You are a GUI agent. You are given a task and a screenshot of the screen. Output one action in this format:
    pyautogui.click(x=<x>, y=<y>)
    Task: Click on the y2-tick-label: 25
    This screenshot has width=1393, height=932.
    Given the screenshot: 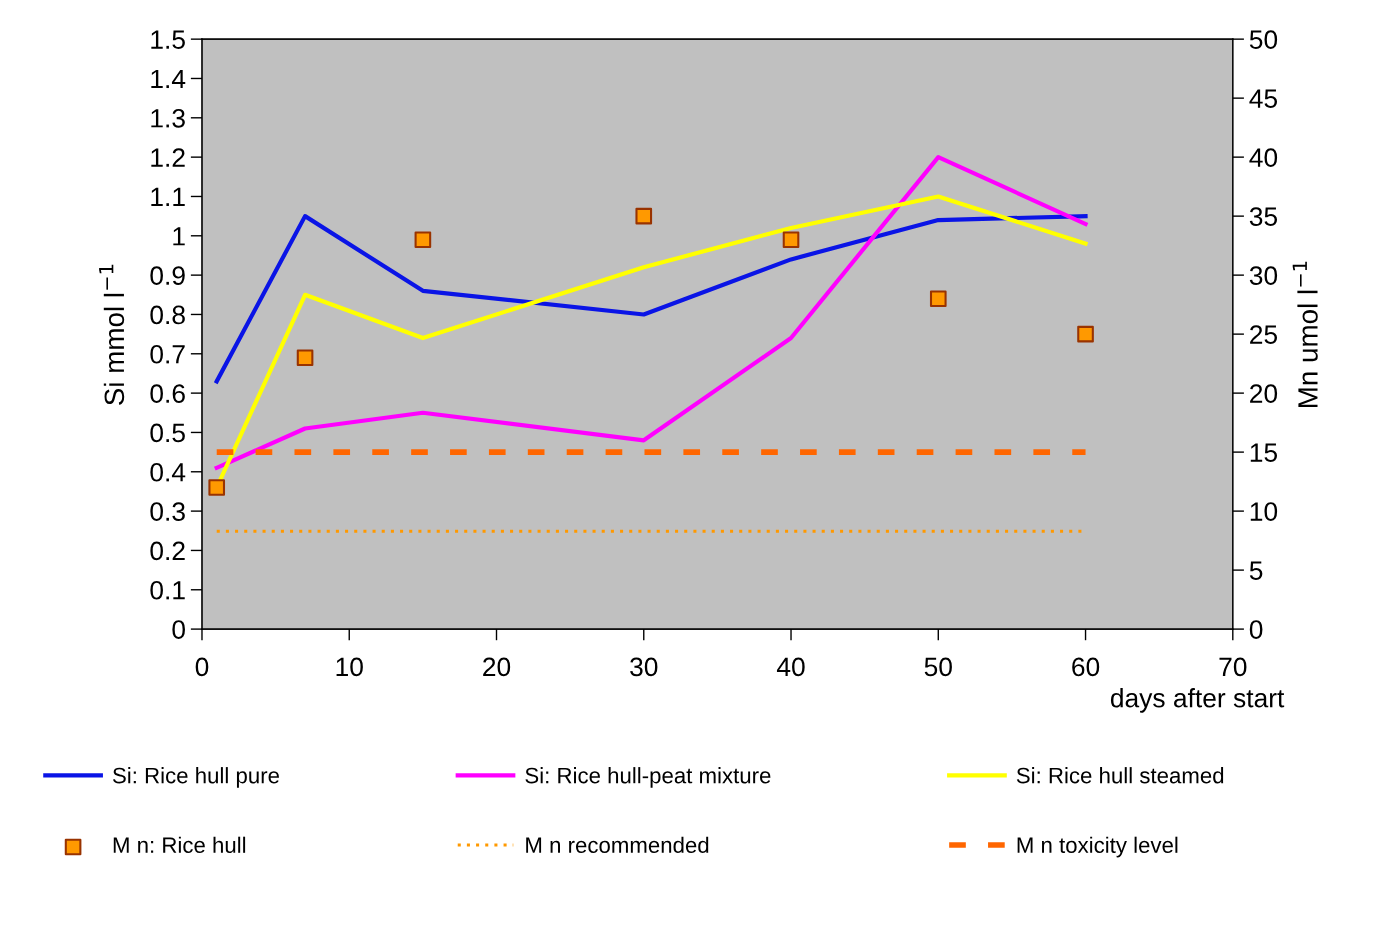 What is the action you would take?
    pyautogui.click(x=1264, y=334)
    